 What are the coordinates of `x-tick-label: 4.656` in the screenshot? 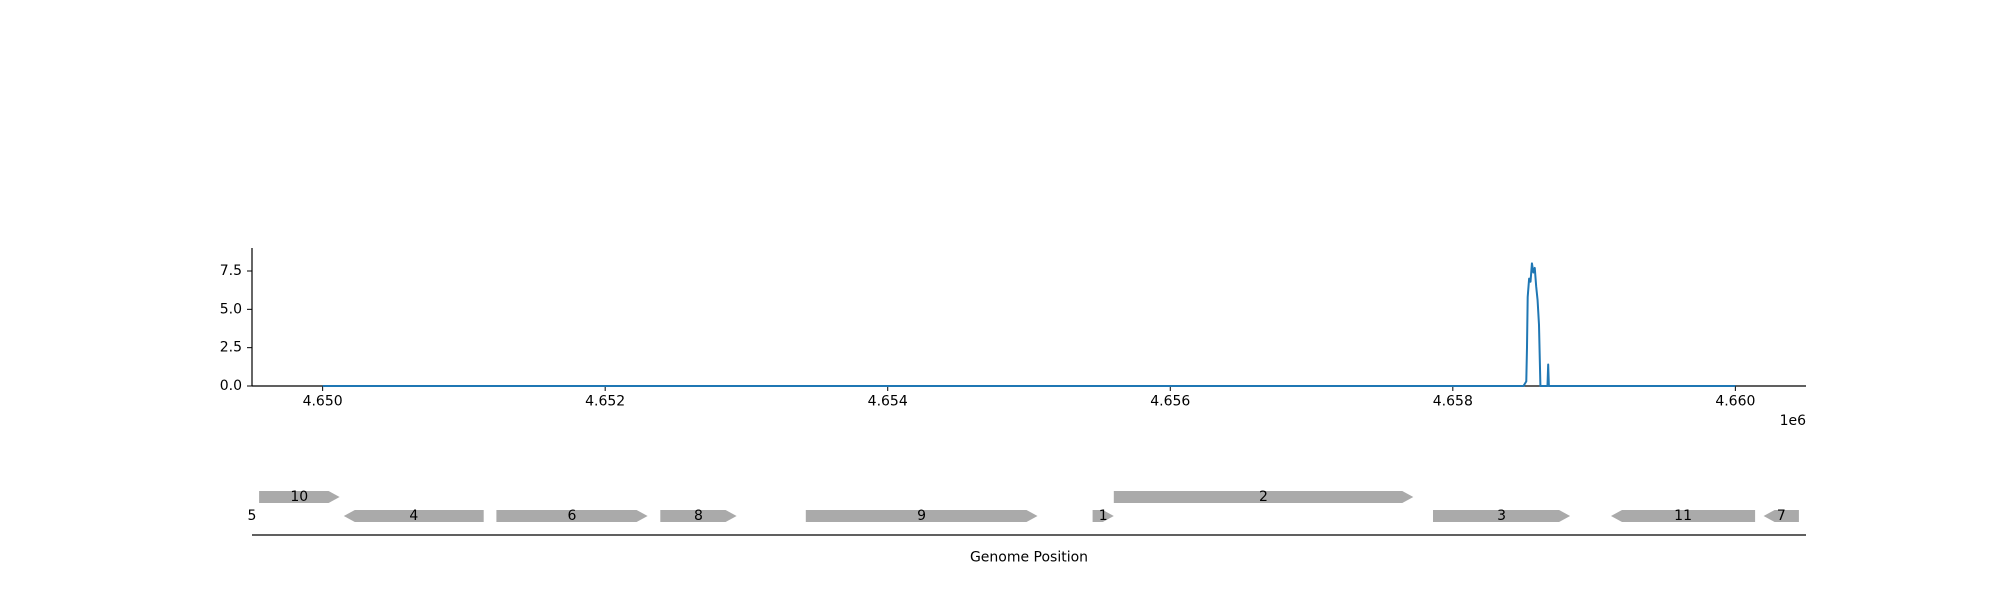 It's located at (1170, 402).